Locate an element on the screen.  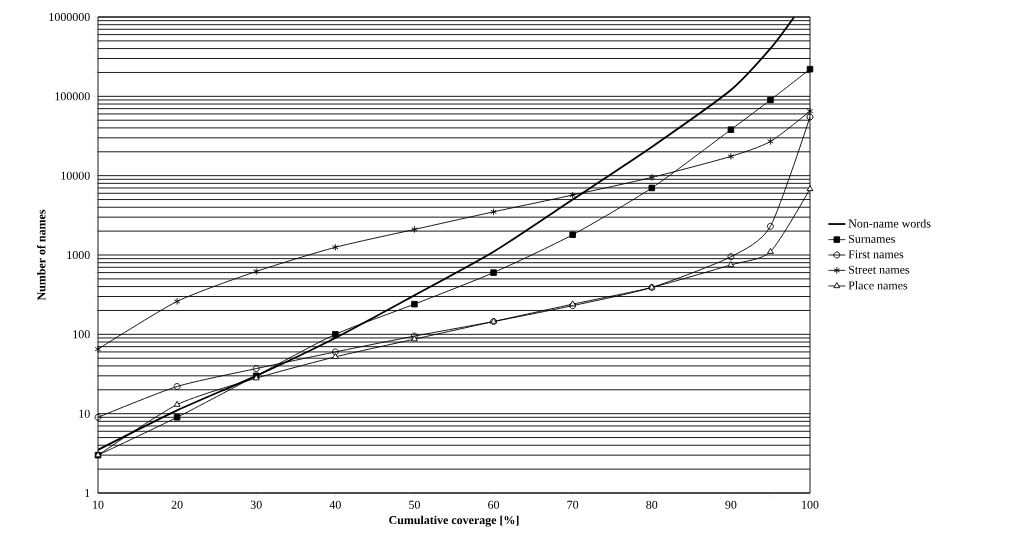
x-tick-label: 20 is located at coordinates (177, 504).